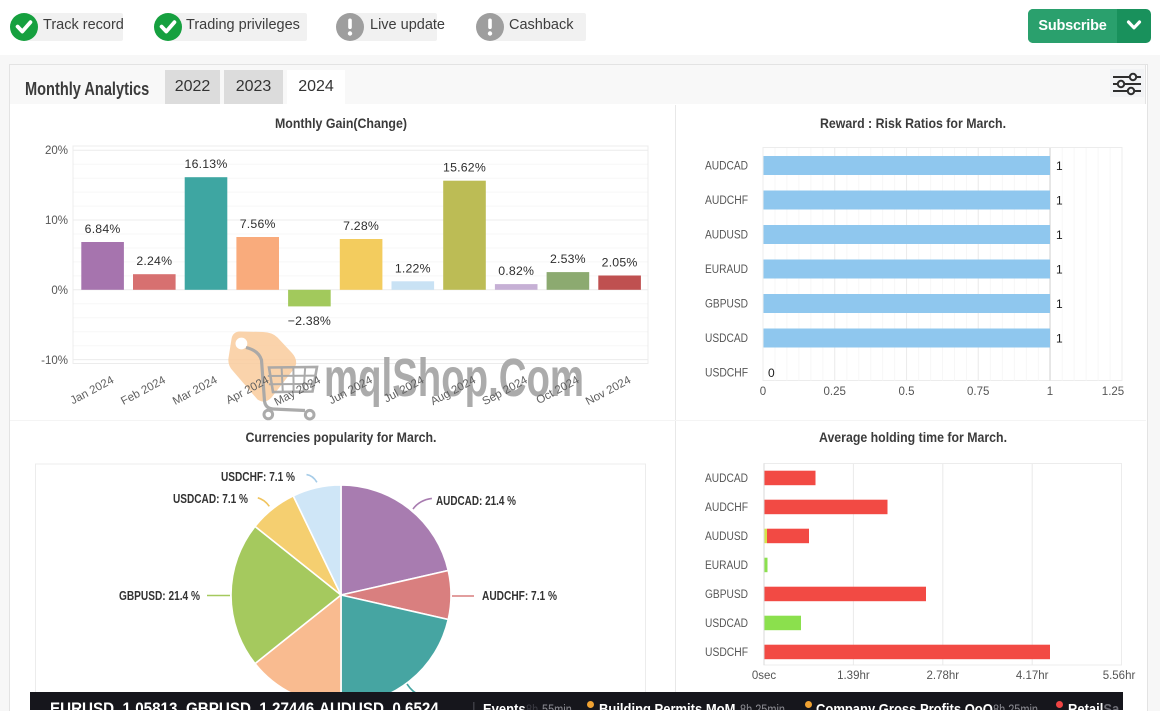 Image resolution: width=1160 pixels, height=711 pixels. I want to click on svg-text:Currencies popularity for Marc: Currencies popularity for March., so click(341, 437).